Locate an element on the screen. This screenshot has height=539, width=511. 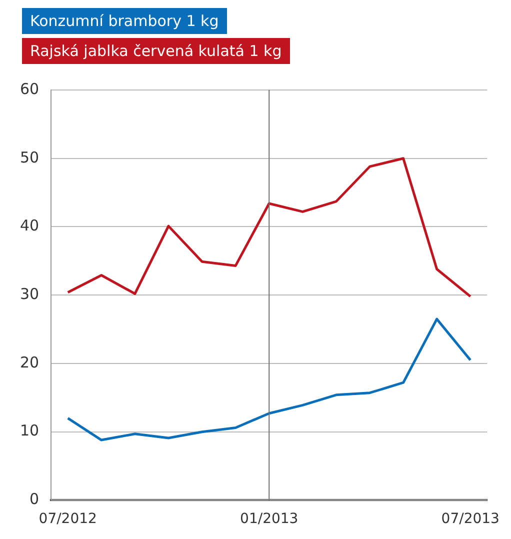
x-tick-label: 07/2012 is located at coordinates (67, 519).